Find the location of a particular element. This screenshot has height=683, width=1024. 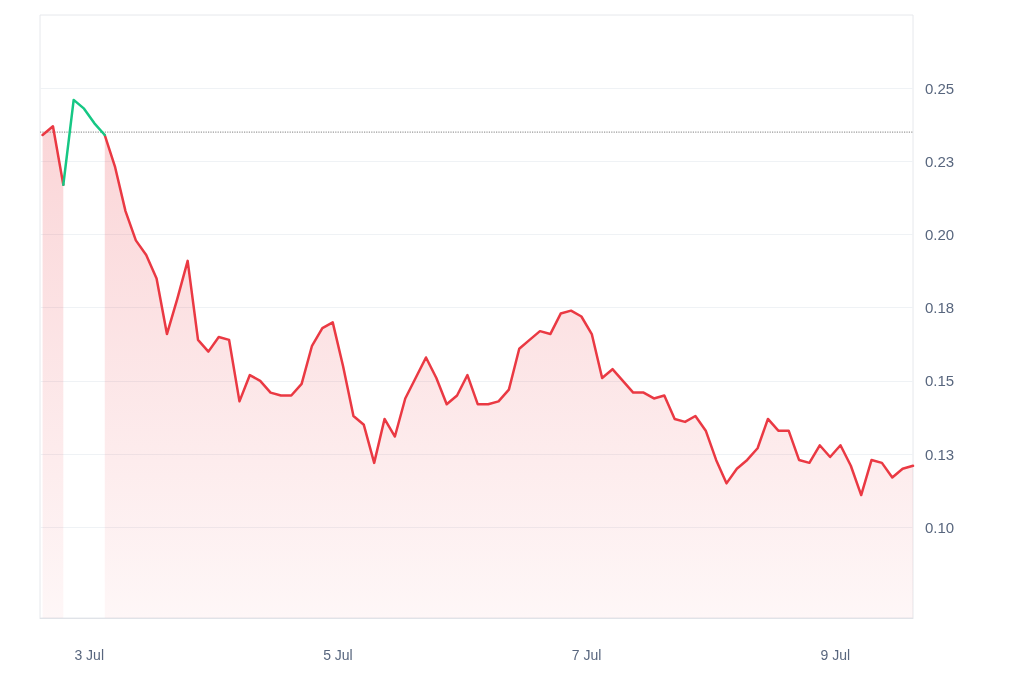

y-tick-label: 0.10 is located at coordinates (940, 527).